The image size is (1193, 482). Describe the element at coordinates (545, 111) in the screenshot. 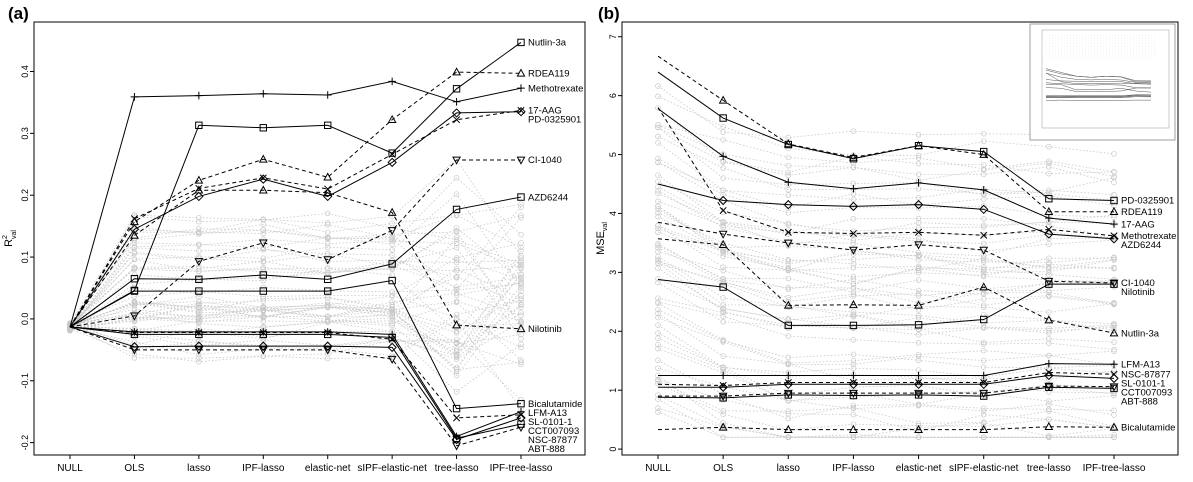

I see `series-label: 17-AAG` at that location.